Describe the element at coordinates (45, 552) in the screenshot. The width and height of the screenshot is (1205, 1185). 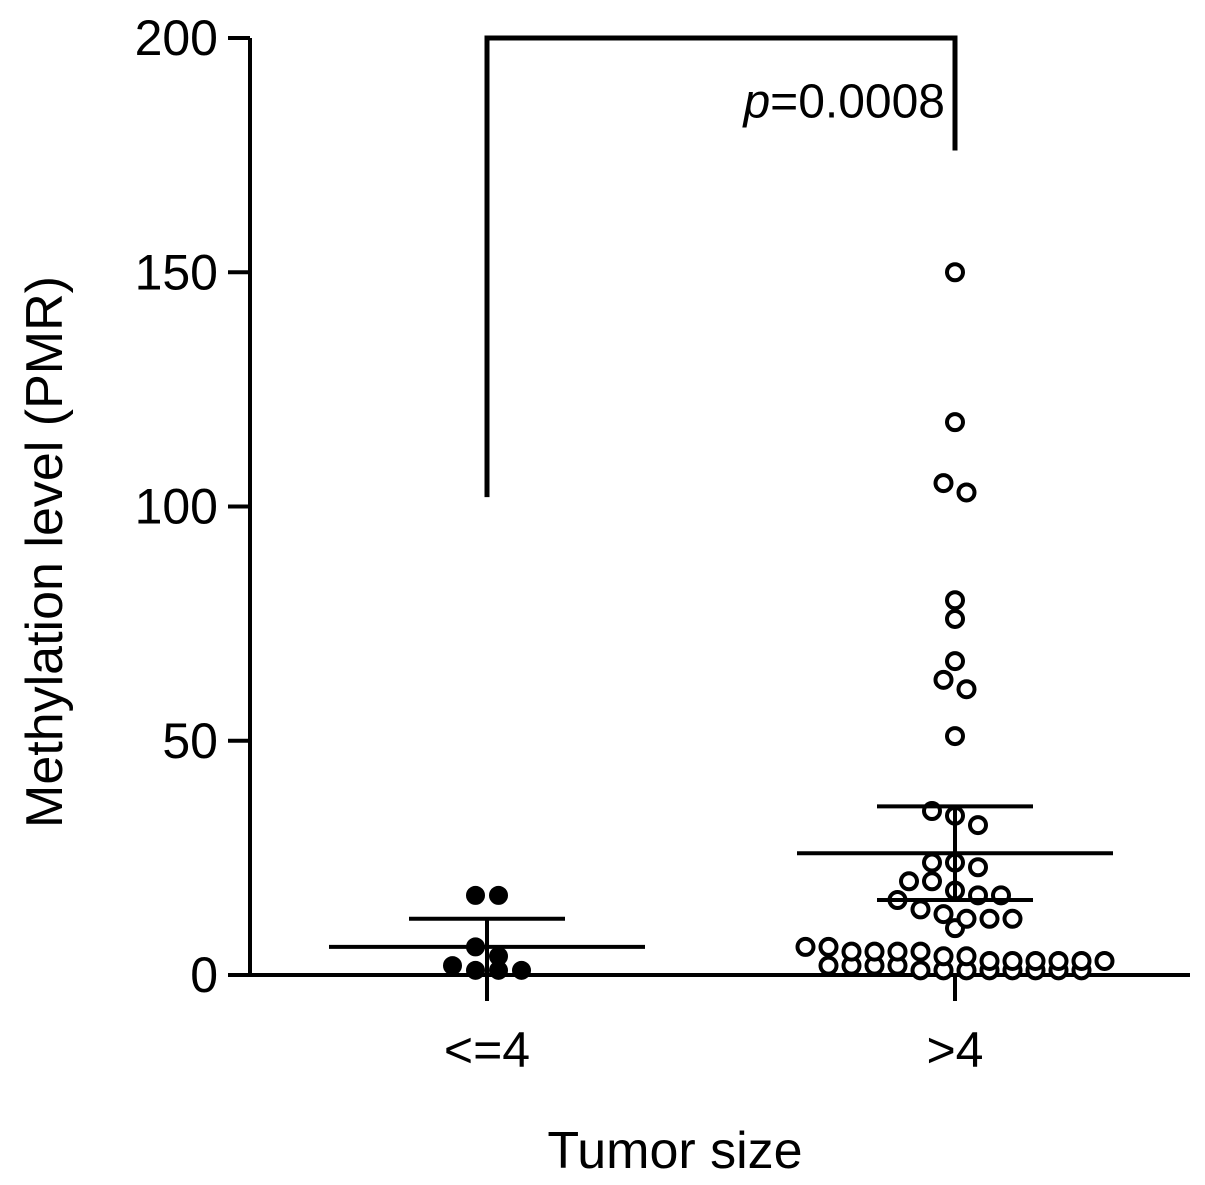
I see `y-axis-title: Methylation level (PMR)` at that location.